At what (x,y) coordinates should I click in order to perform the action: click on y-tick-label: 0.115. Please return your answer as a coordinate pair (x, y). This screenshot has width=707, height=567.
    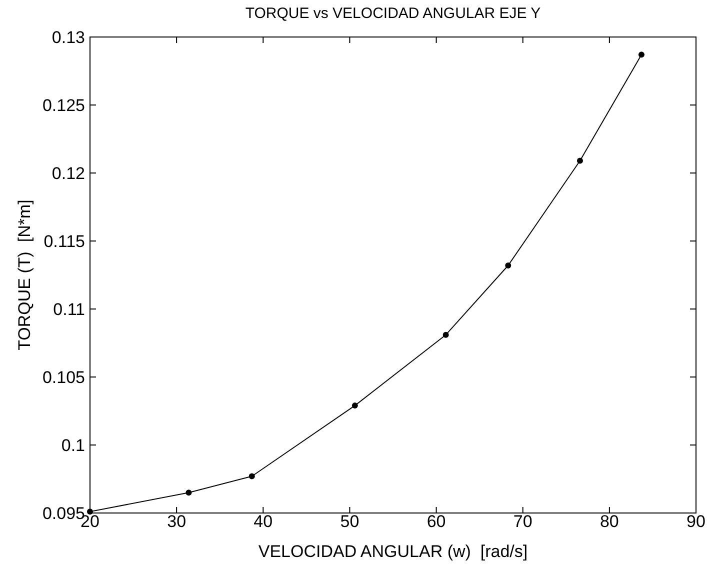
    Looking at the image, I should click on (64, 241).